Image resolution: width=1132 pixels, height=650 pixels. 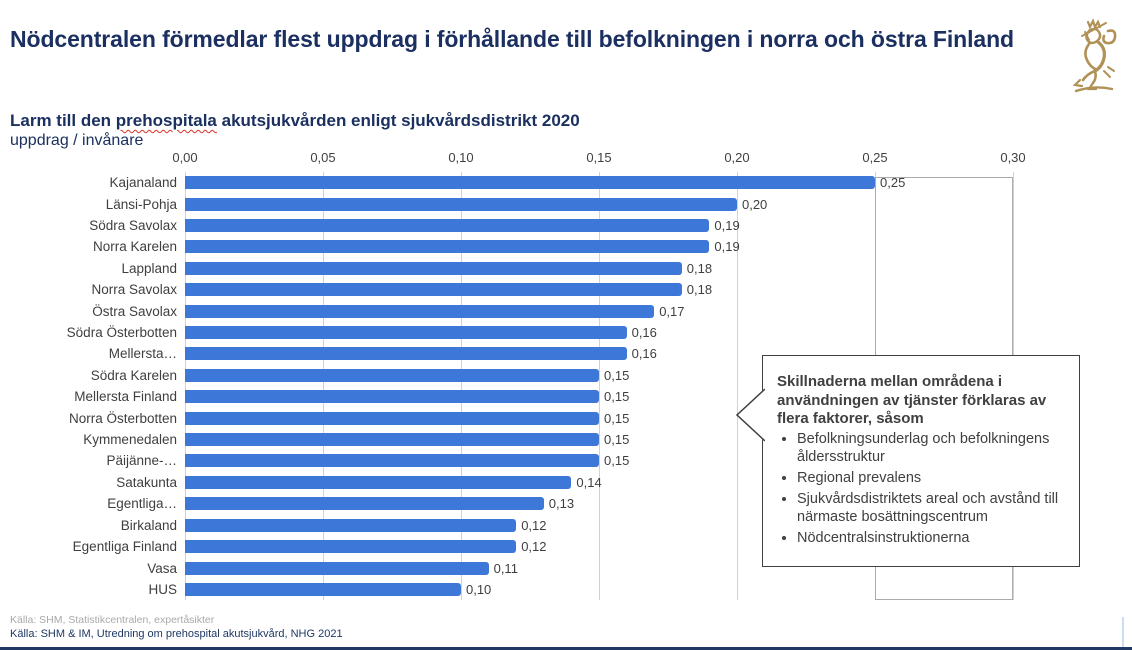 What do you see at coordinates (875, 157) in the screenshot?
I see `x-tick-label: 0,25` at bounding box center [875, 157].